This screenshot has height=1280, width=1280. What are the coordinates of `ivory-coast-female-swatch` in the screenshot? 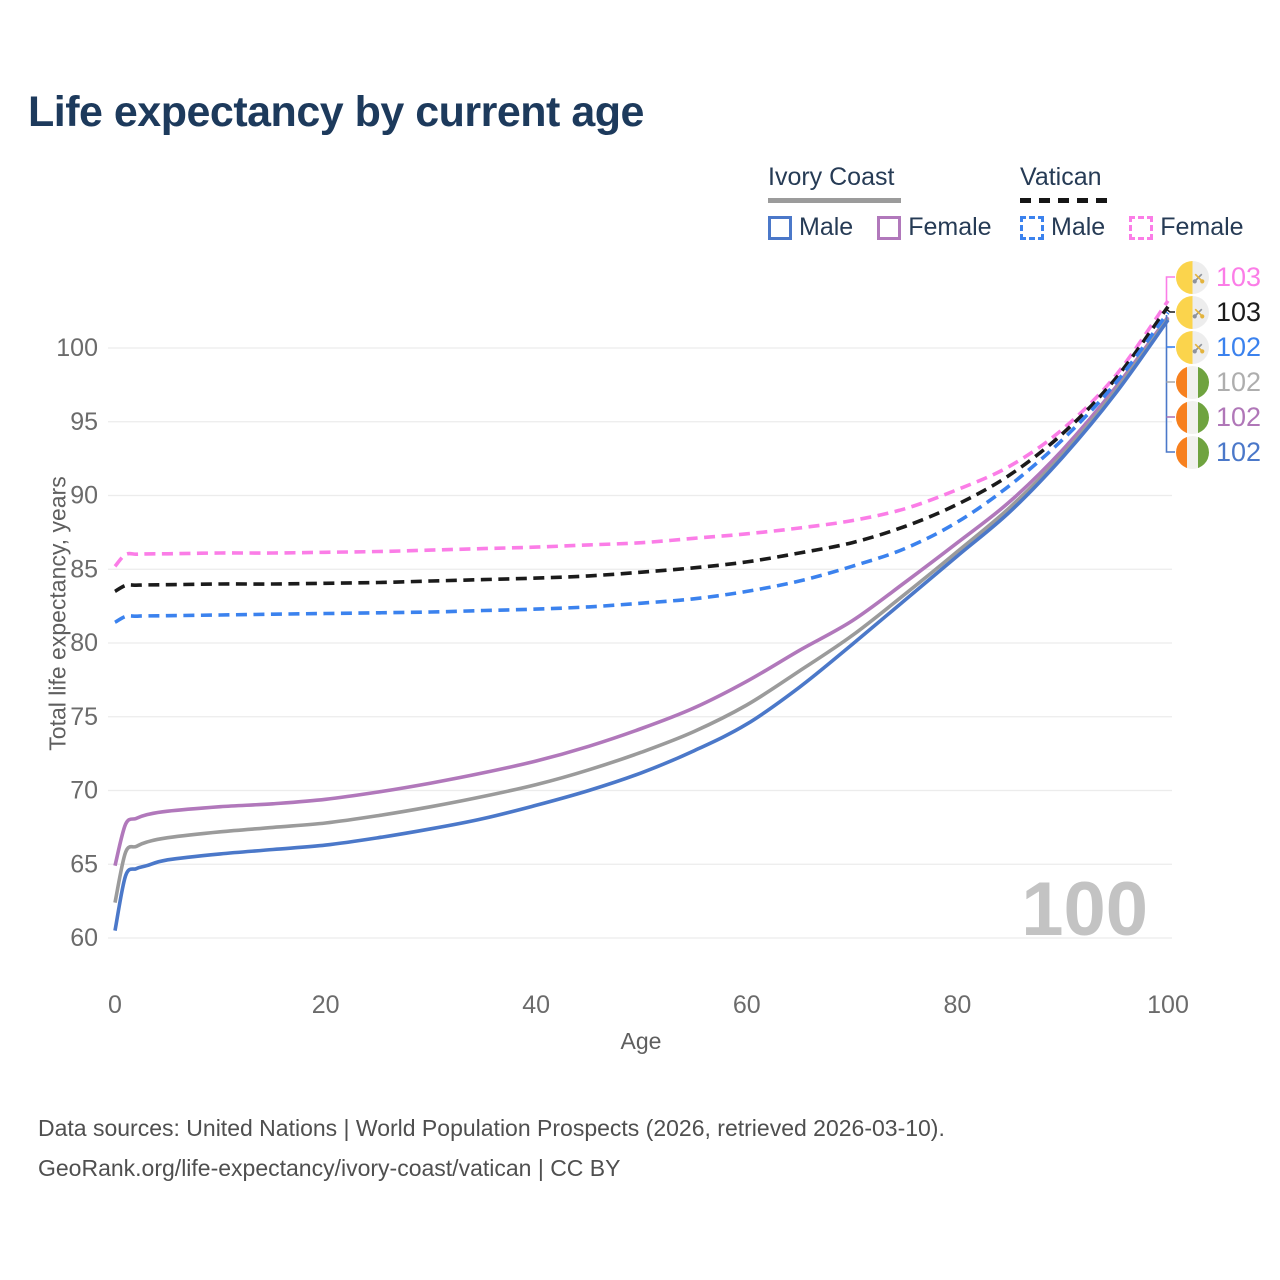 It's located at (889, 227).